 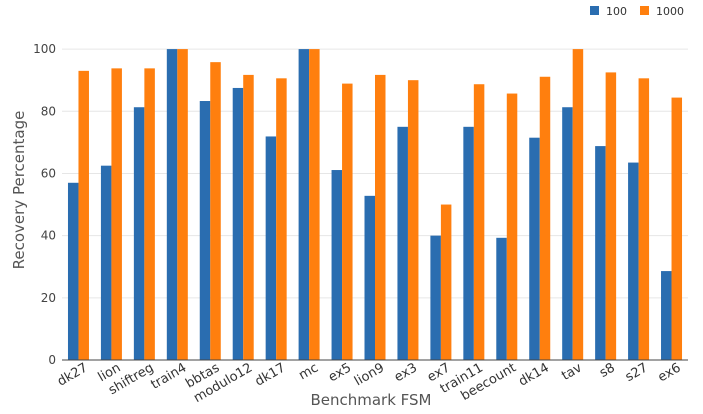 I want to click on bar-1000-dk27, so click(x=83, y=215).